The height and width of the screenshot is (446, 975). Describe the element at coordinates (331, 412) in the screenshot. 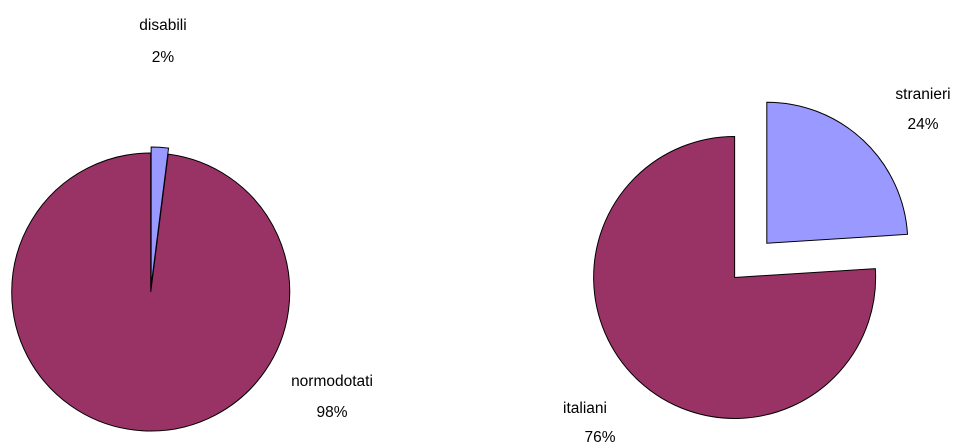

I see `slice-label-normodotati-pct: 98%` at that location.